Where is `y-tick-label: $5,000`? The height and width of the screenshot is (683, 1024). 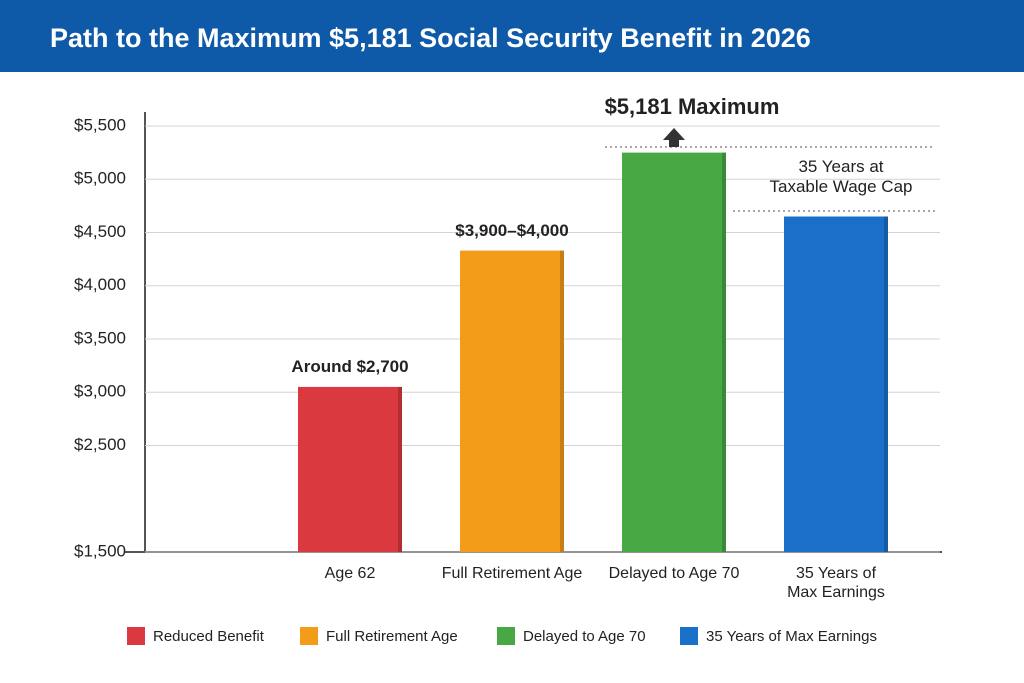 y-tick-label: $5,000 is located at coordinates (100, 178).